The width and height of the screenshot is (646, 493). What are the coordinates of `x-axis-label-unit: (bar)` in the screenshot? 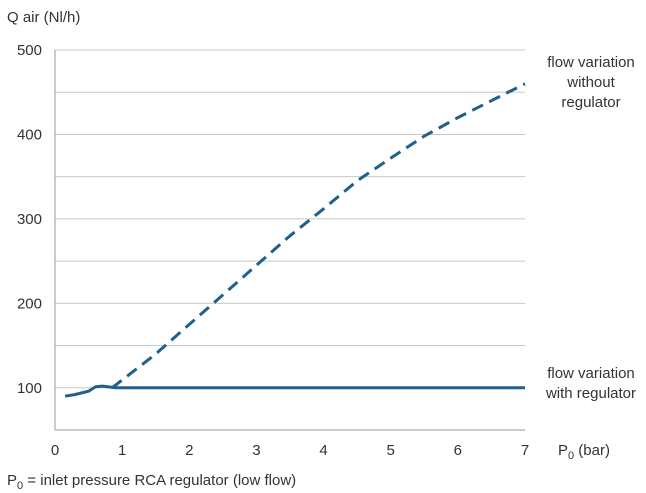 It's located at (592, 450).